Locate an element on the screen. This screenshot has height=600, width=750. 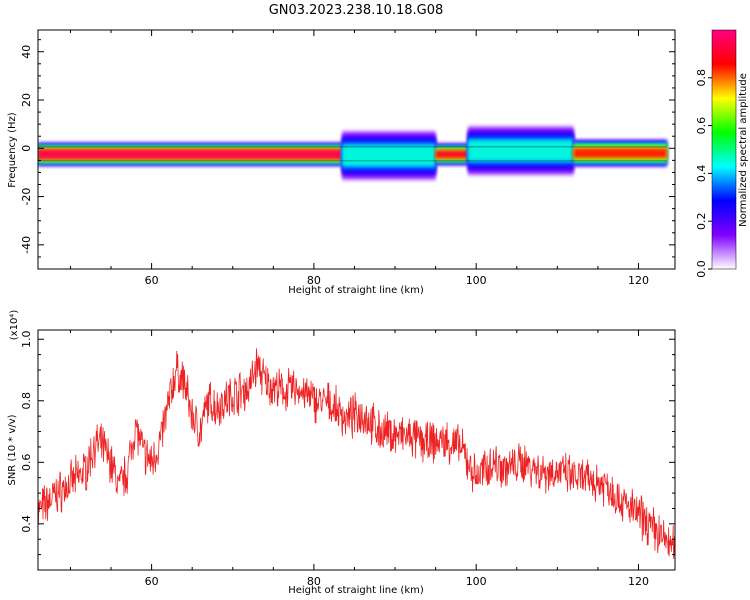
y-tick-label: 0.8 is located at coordinates (26, 401).